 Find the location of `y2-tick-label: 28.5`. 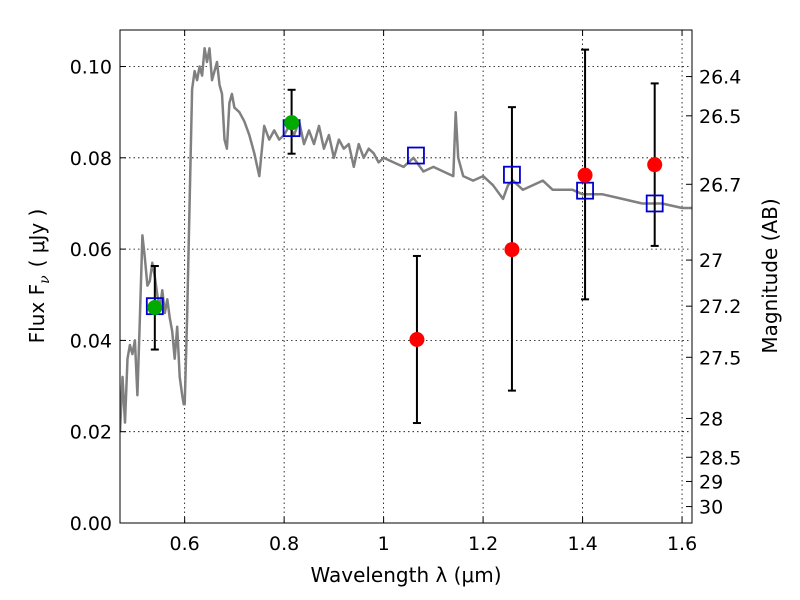

y2-tick-label: 28.5 is located at coordinates (720, 458).